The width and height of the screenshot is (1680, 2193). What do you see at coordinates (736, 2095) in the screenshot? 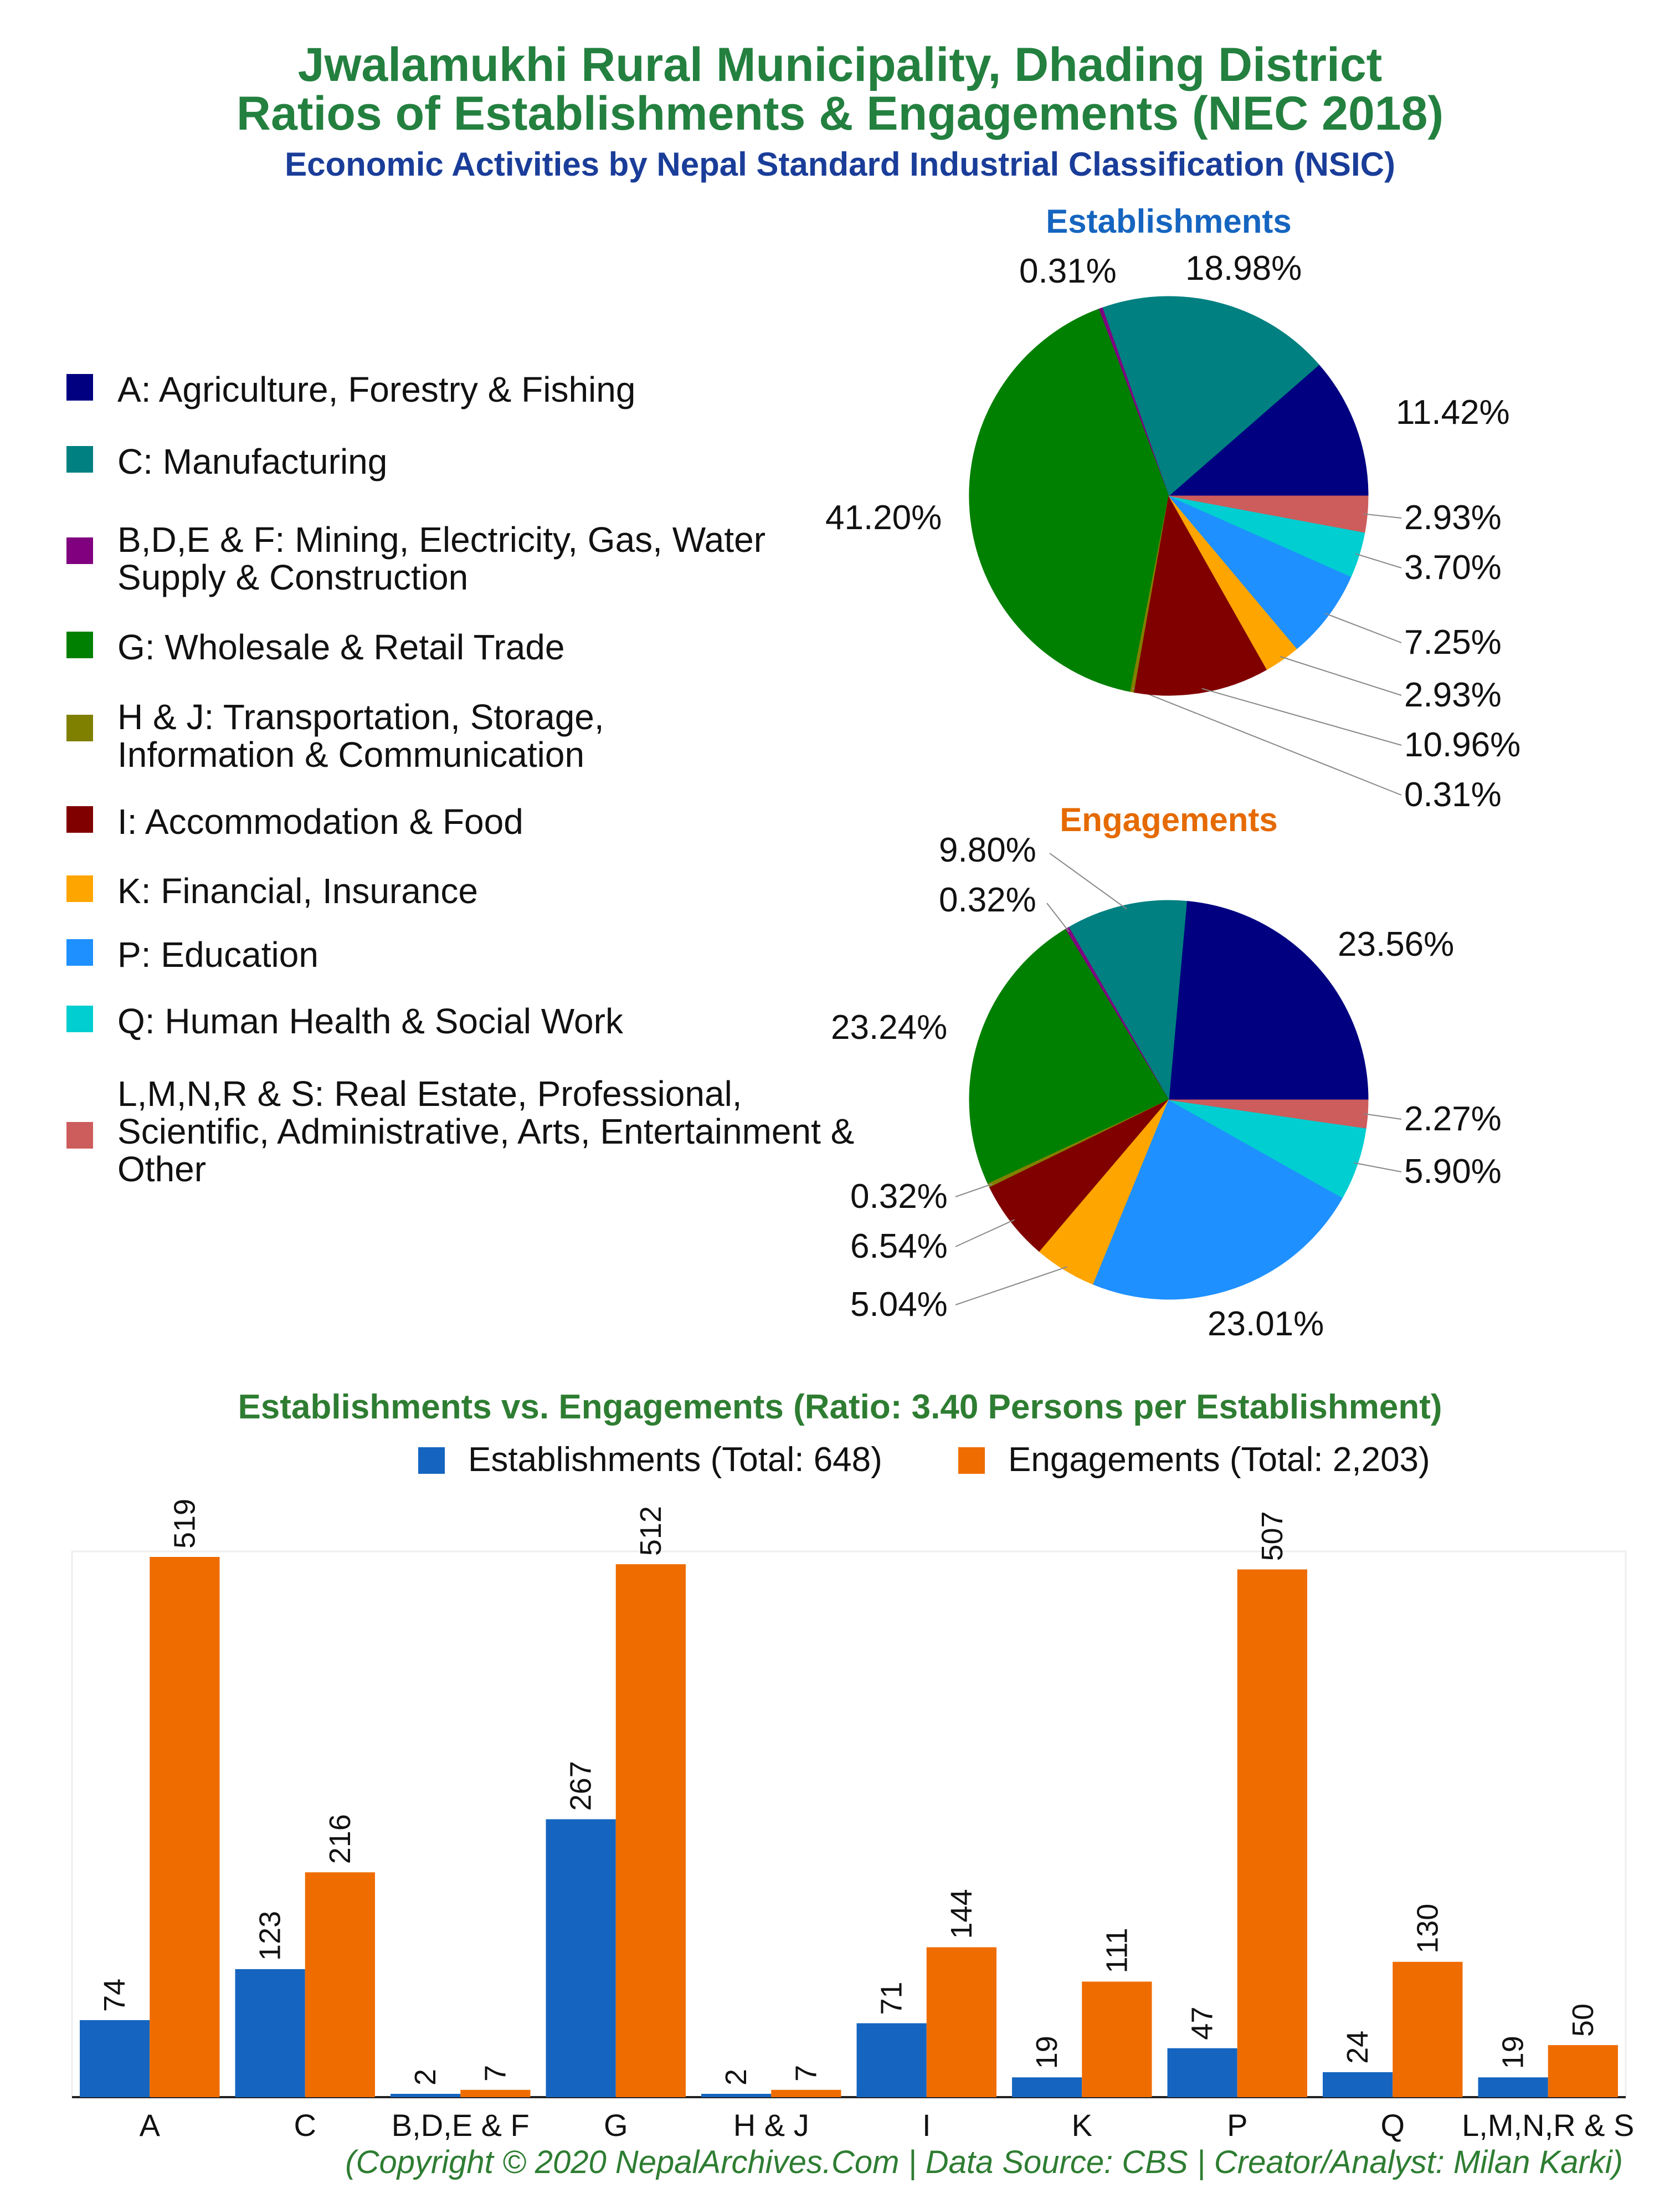
I see `bar-establishments-h-j` at bounding box center [736, 2095].